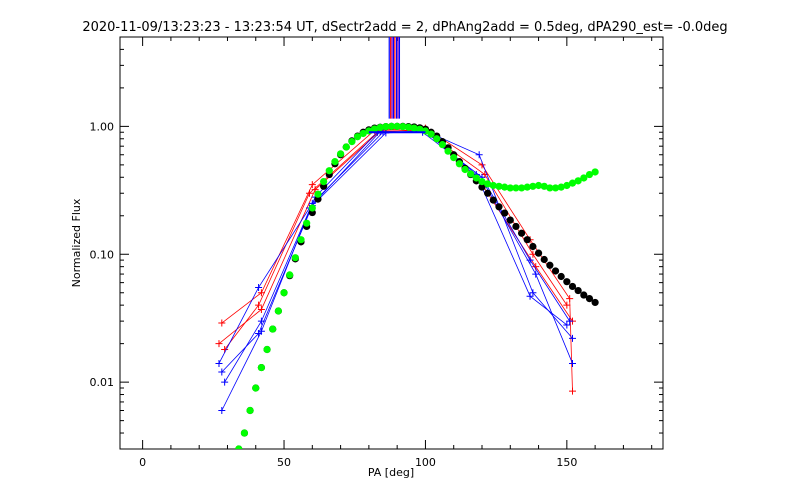  I want to click on y-tick-label: 0.10, so click(102, 254).